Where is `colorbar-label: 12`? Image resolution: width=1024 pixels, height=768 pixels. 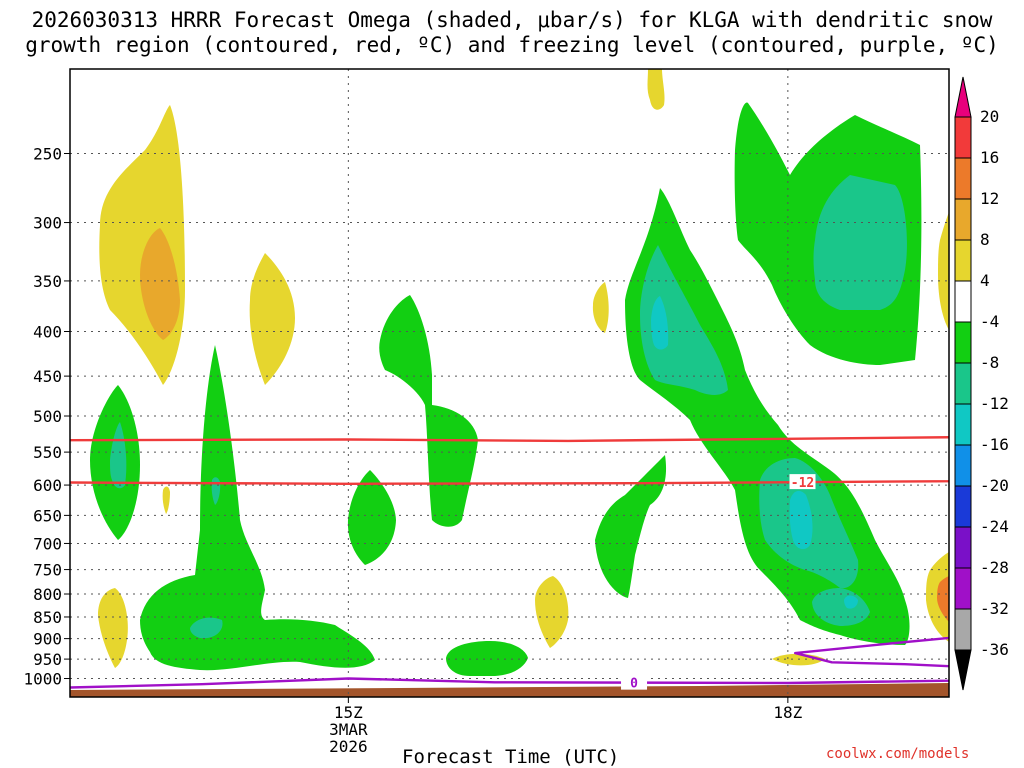
colorbar-label: 12 is located at coordinates (989, 198).